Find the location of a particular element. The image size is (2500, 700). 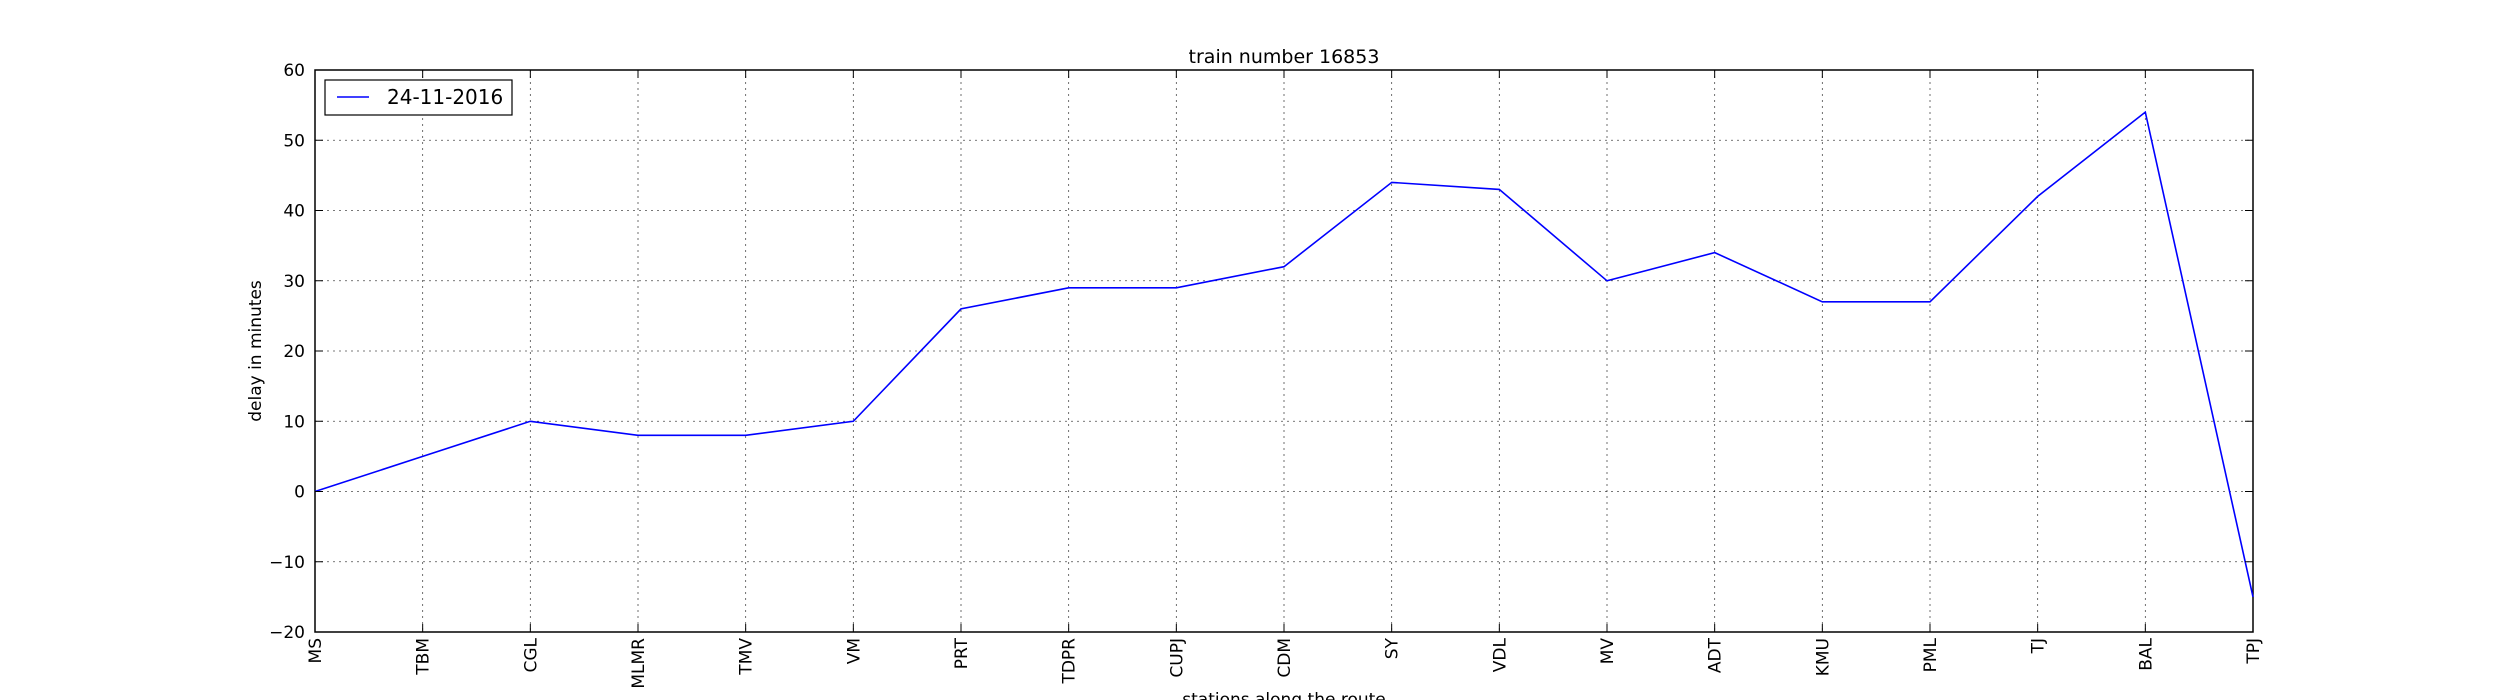

x-tick-label: TMV is located at coordinates (747, 657).